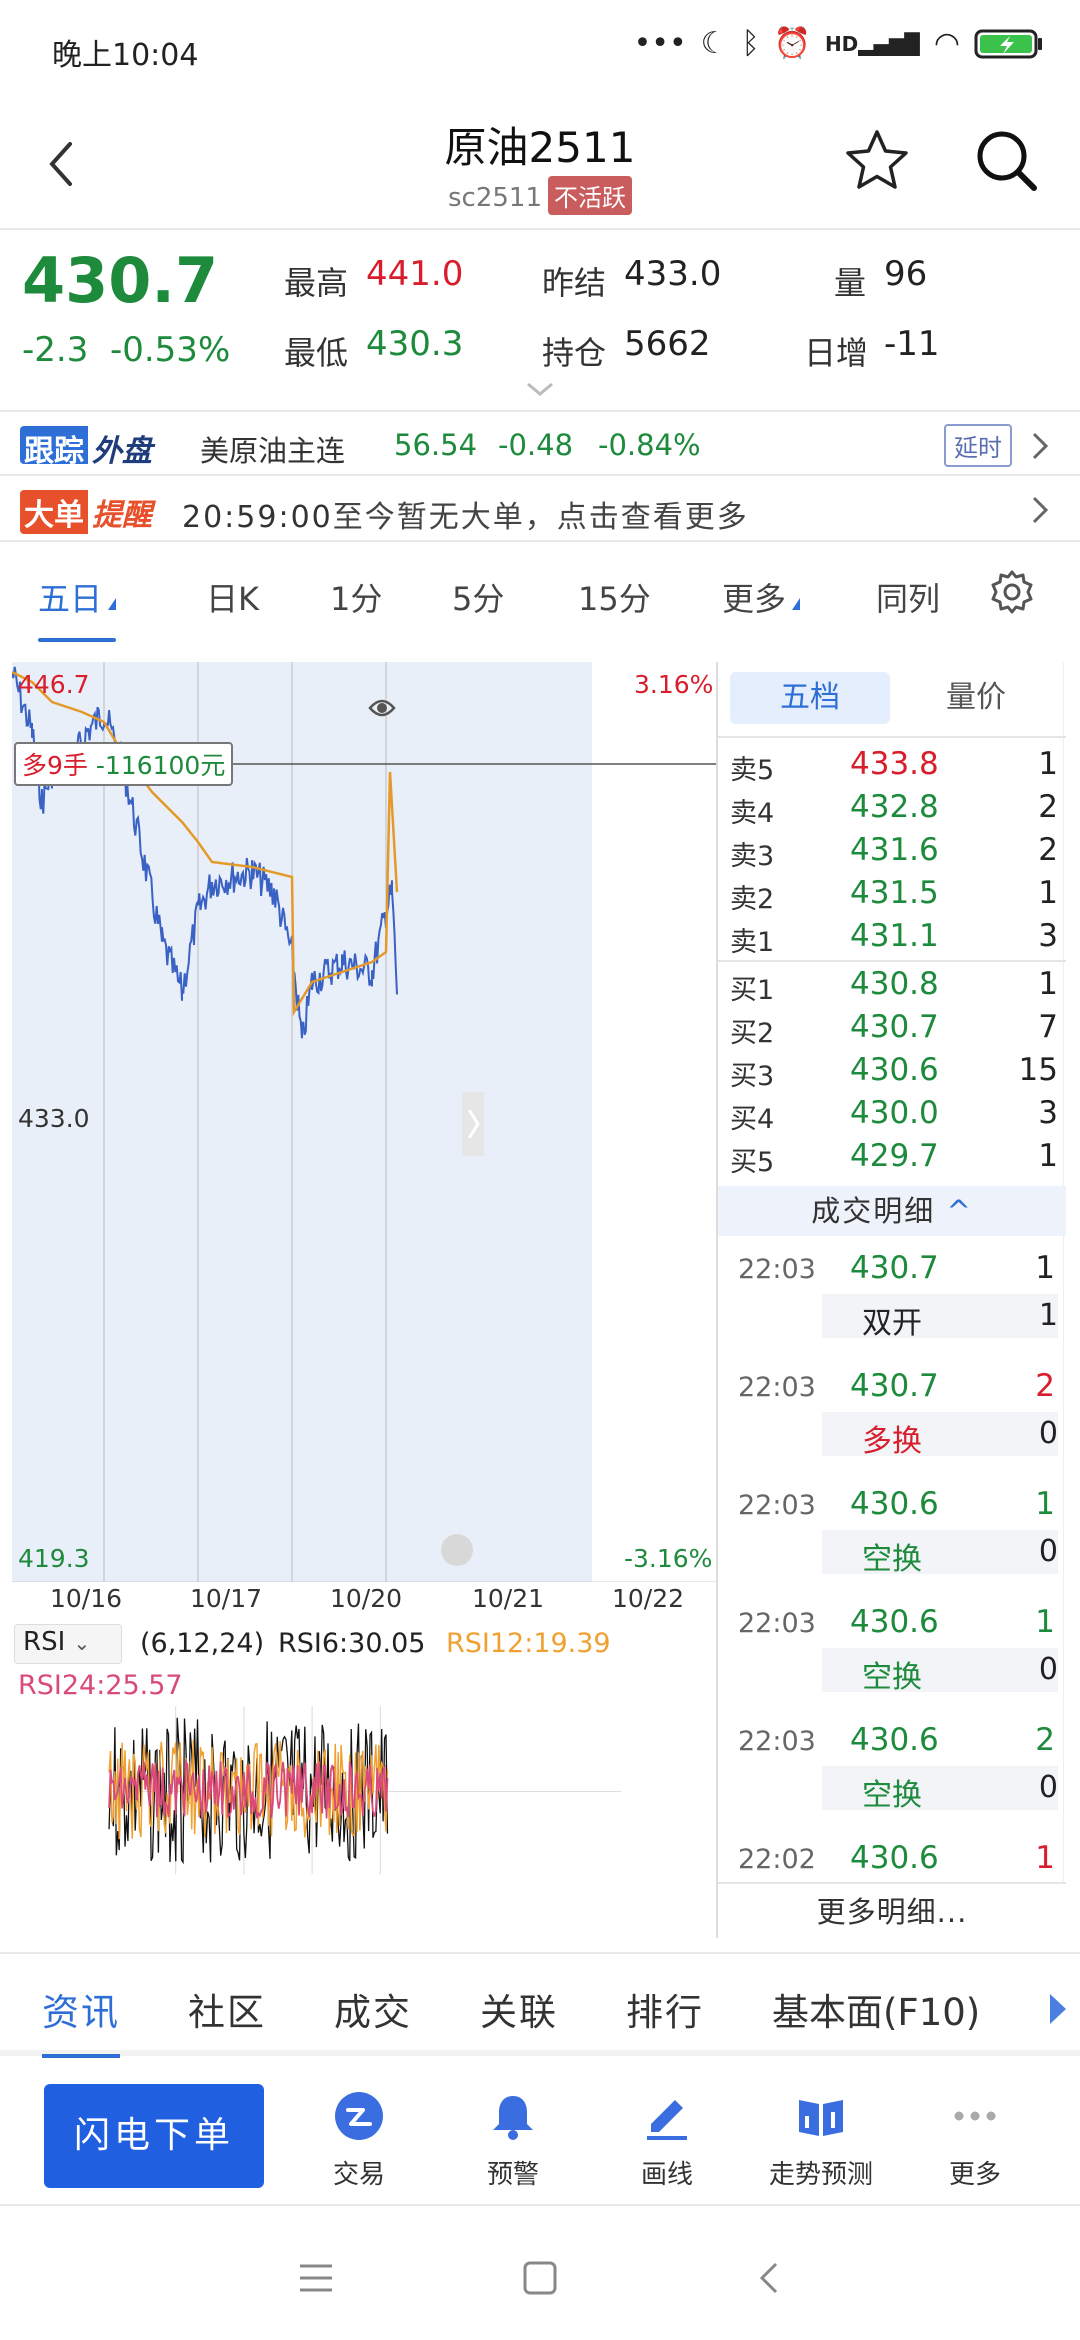 The image size is (1080, 2340). What do you see at coordinates (1048, 764) in the screenshot?
I see `ask-qty: 1` at bounding box center [1048, 764].